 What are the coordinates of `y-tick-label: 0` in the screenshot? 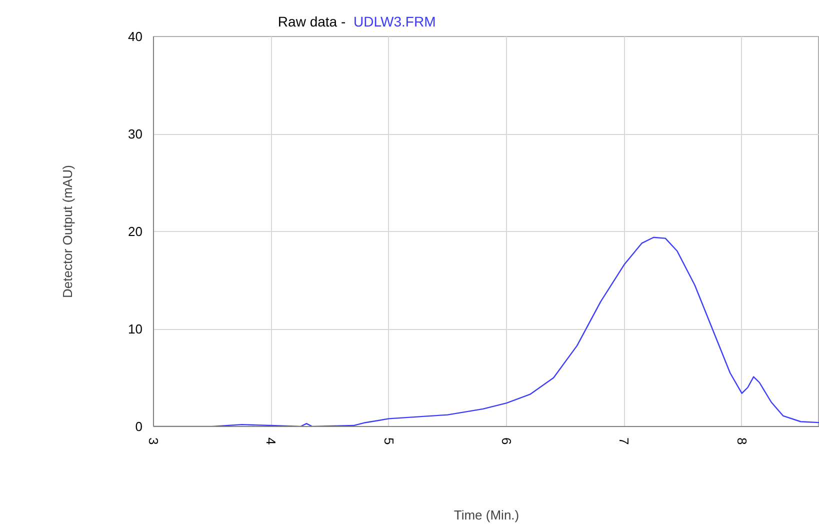 It's located at (139, 426).